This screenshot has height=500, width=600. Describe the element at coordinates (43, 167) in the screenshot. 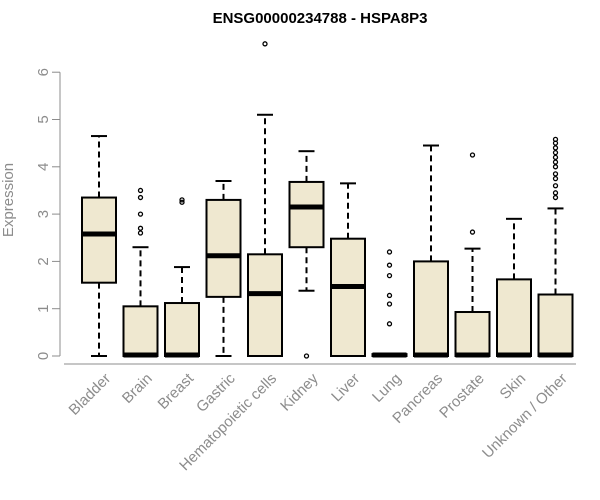

I see `y-tick-label: 4` at that location.